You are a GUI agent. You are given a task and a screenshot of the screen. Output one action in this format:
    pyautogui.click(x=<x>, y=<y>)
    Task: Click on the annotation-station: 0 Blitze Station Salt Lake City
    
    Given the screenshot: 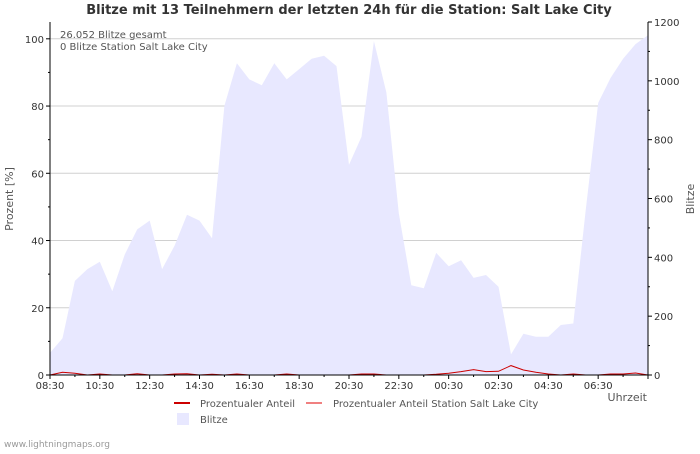 What is the action you would take?
    pyautogui.click(x=134, y=47)
    